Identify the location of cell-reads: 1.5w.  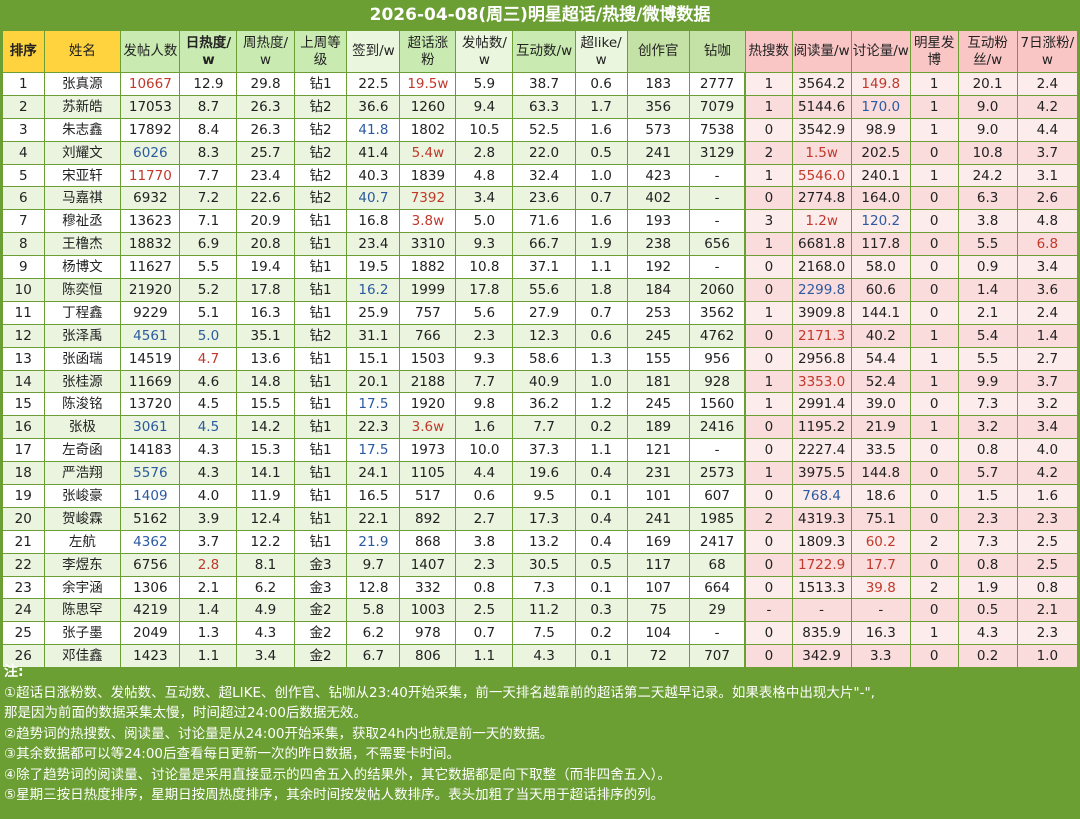
(821, 152).